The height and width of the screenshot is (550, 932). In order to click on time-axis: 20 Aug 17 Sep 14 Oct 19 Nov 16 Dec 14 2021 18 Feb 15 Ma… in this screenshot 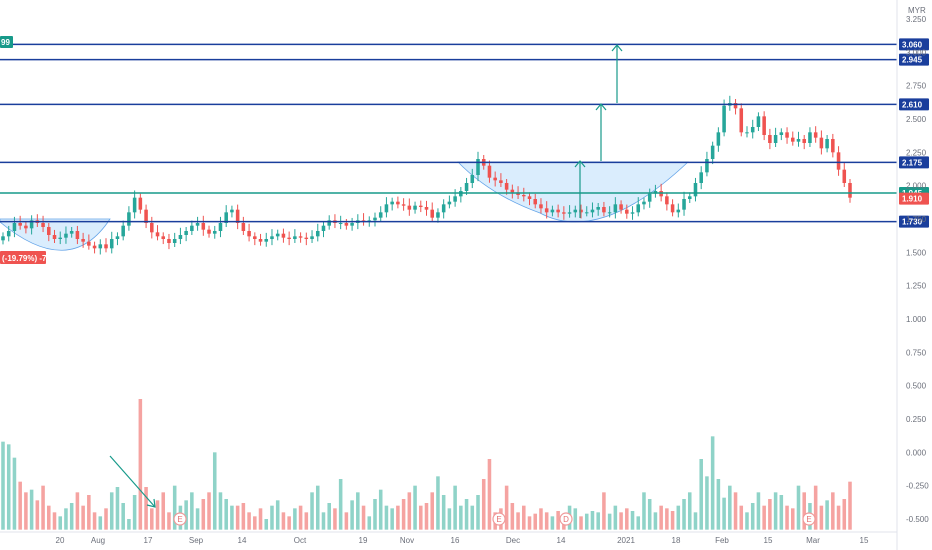, I will do `click(462, 540)`.